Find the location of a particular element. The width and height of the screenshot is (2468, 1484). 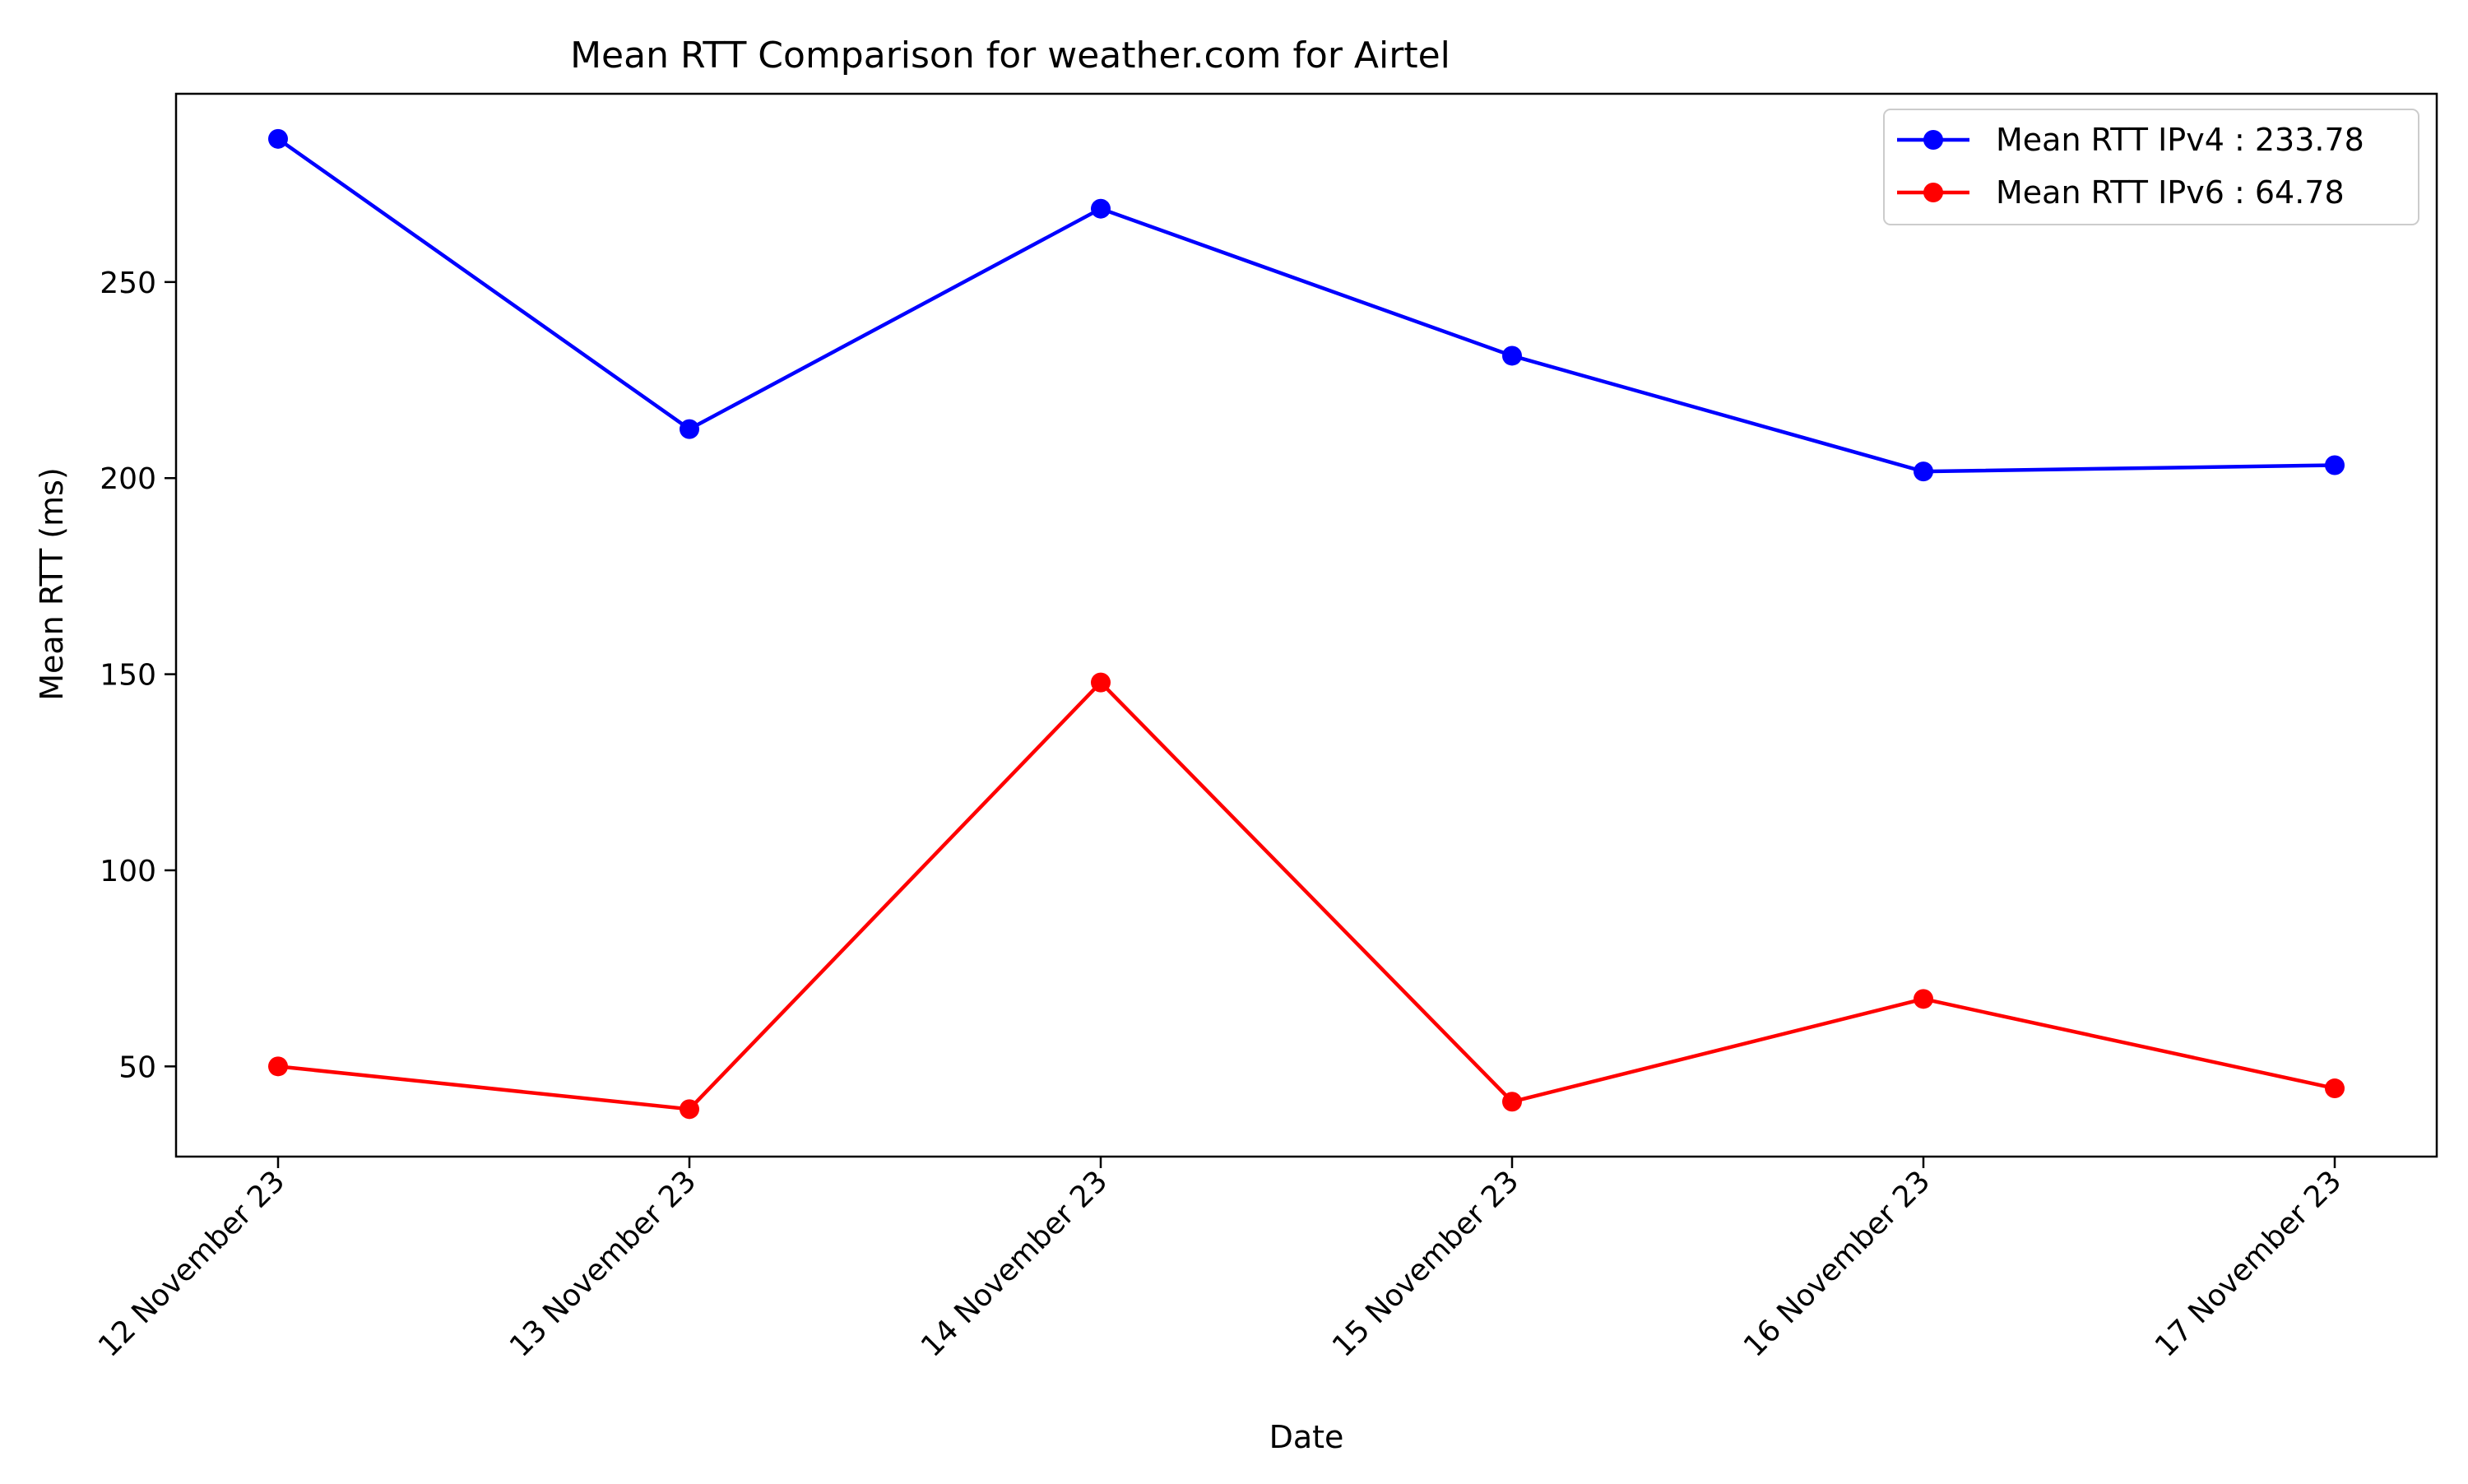

y-tick-label: 200 is located at coordinates (128, 479).